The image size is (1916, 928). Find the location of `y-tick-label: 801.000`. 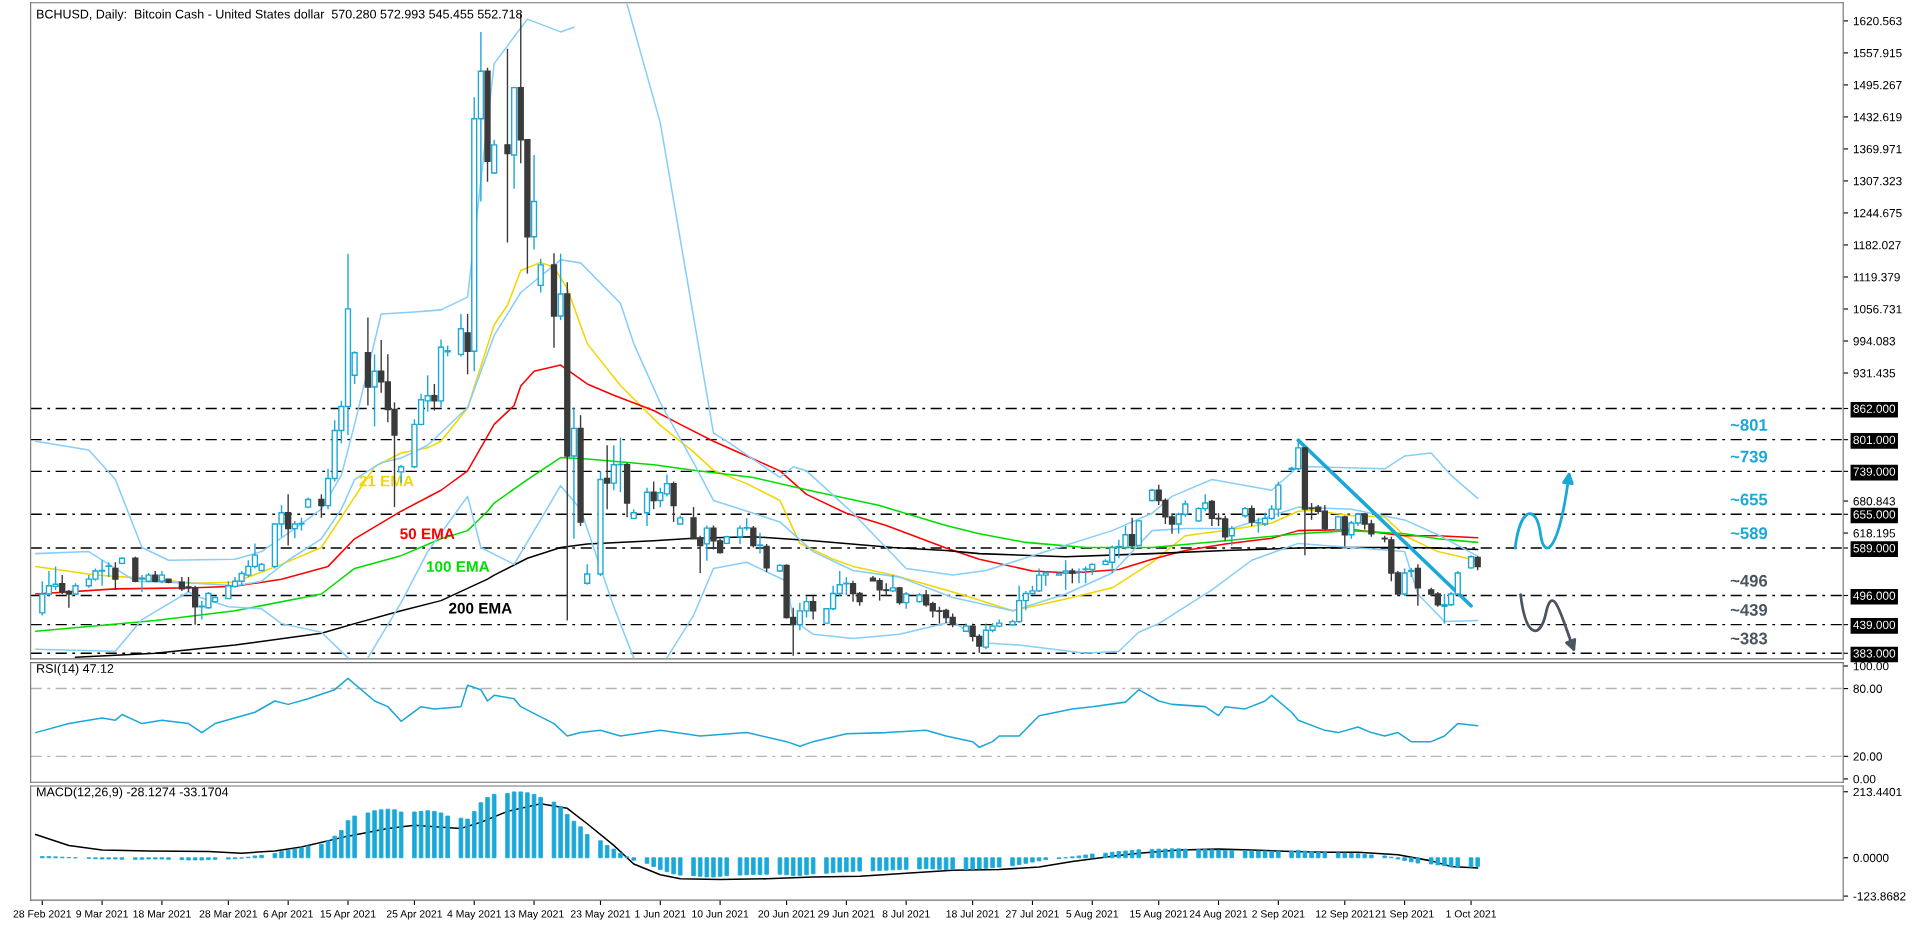

y-tick-label: 801.000 is located at coordinates (1874, 440).